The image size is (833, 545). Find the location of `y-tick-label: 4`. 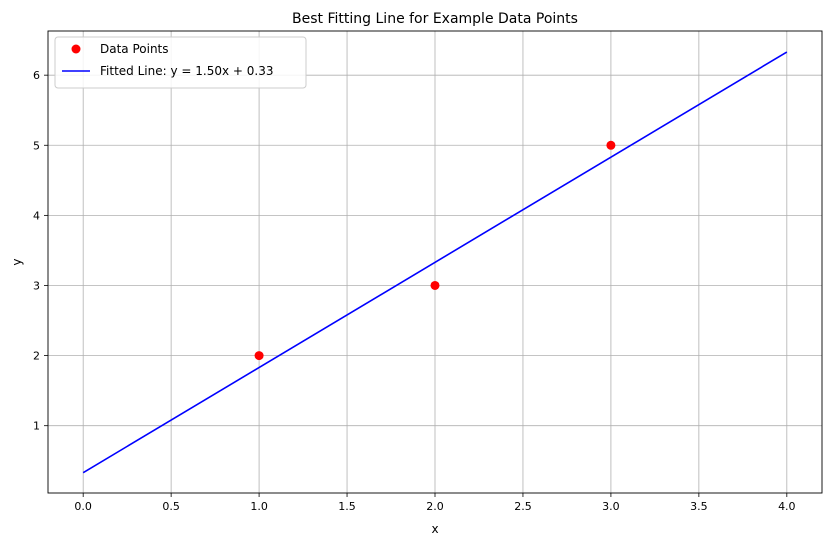

y-tick-label: 4 is located at coordinates (36, 215).